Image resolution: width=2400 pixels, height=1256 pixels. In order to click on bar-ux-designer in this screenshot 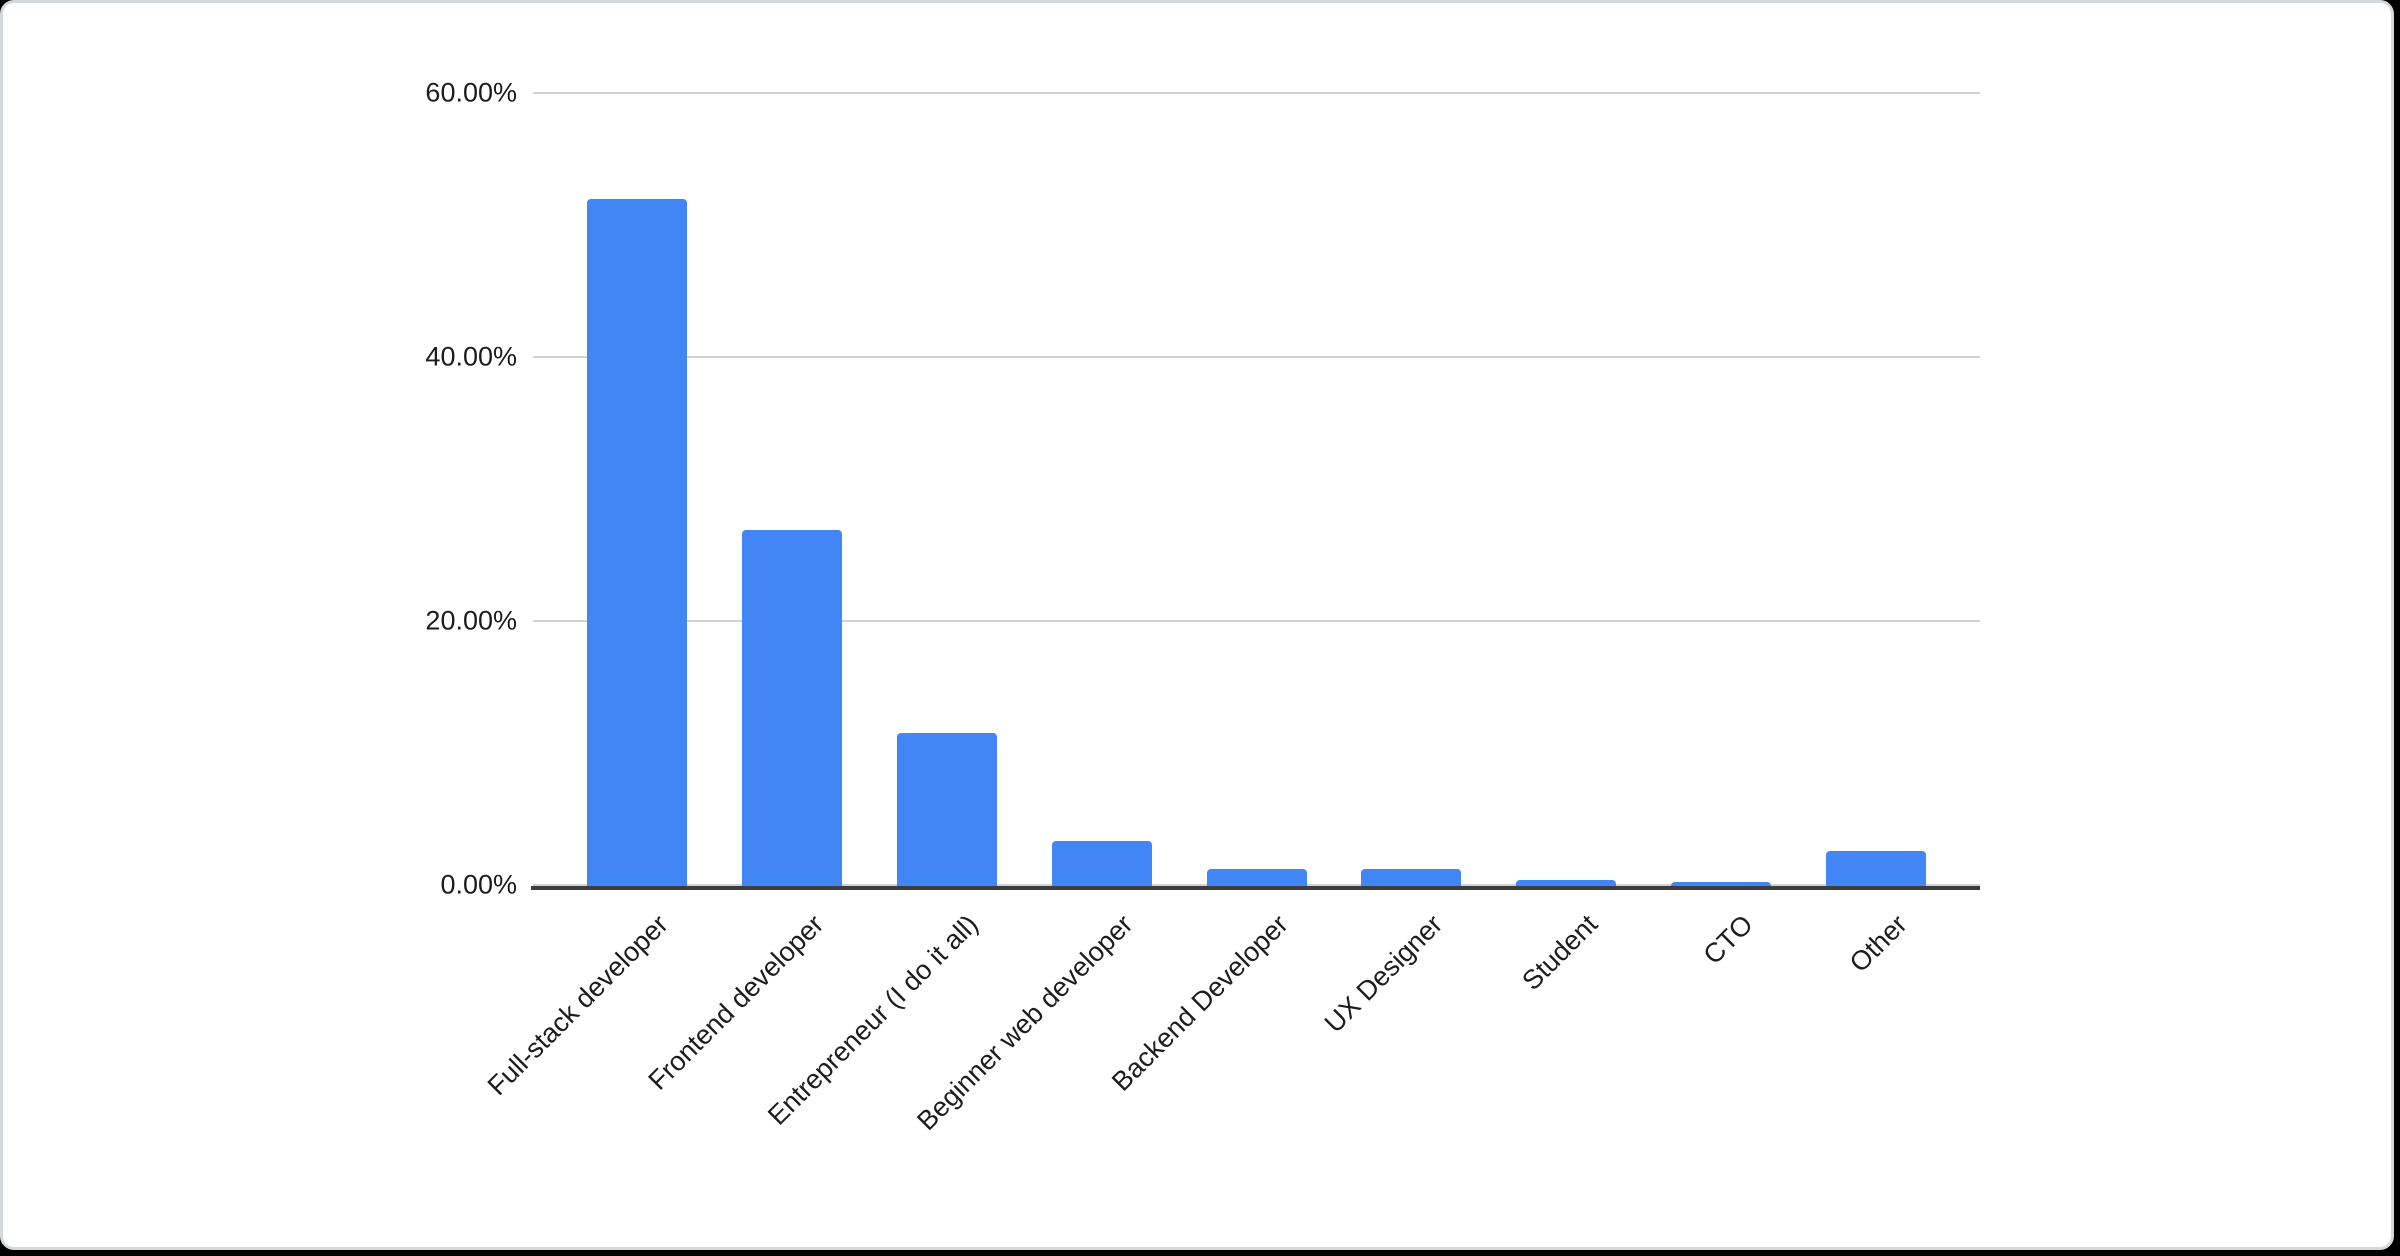, I will do `click(1411, 878)`.